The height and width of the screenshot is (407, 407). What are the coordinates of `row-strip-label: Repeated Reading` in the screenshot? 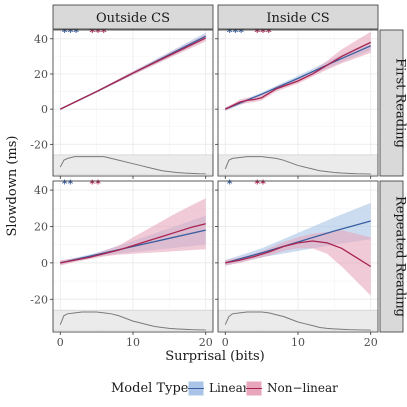 It's located at (400, 256).